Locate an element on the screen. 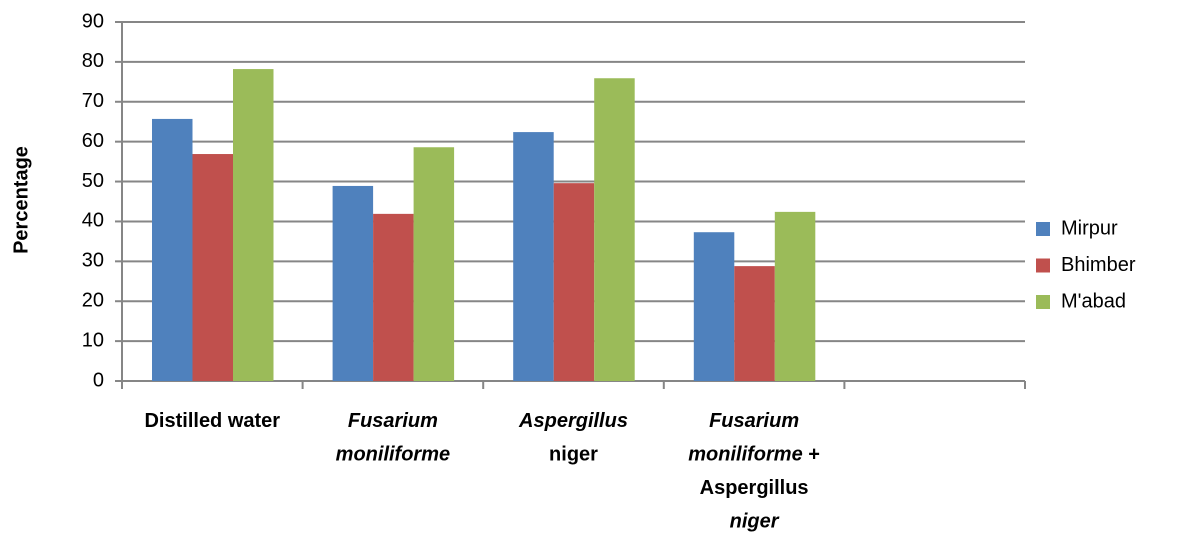  label-word: + is located at coordinates (811, 455).